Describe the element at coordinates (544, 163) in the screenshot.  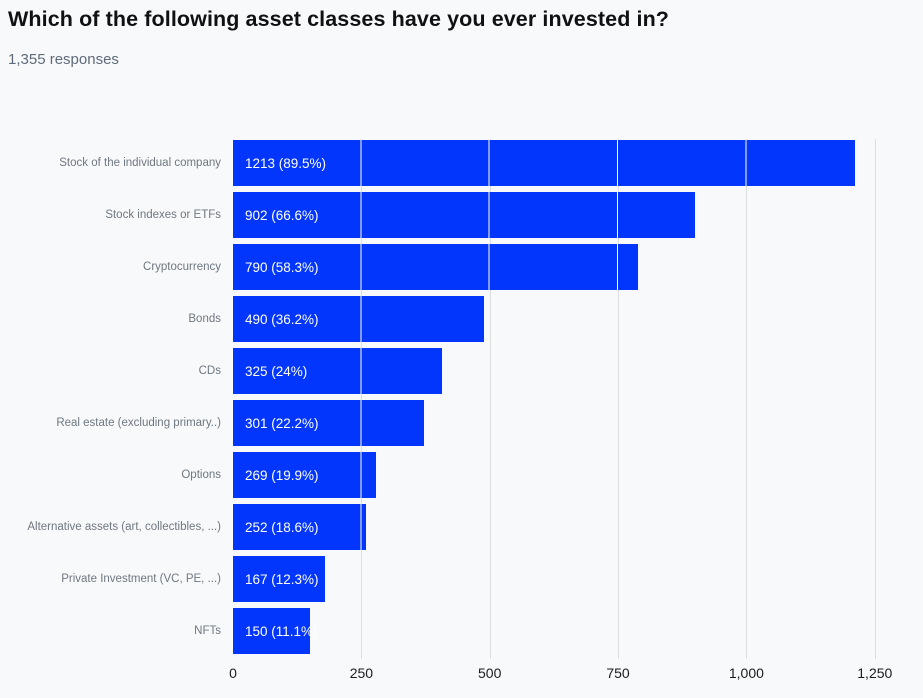
I see `bar: 1213 (89.5%)` at that location.